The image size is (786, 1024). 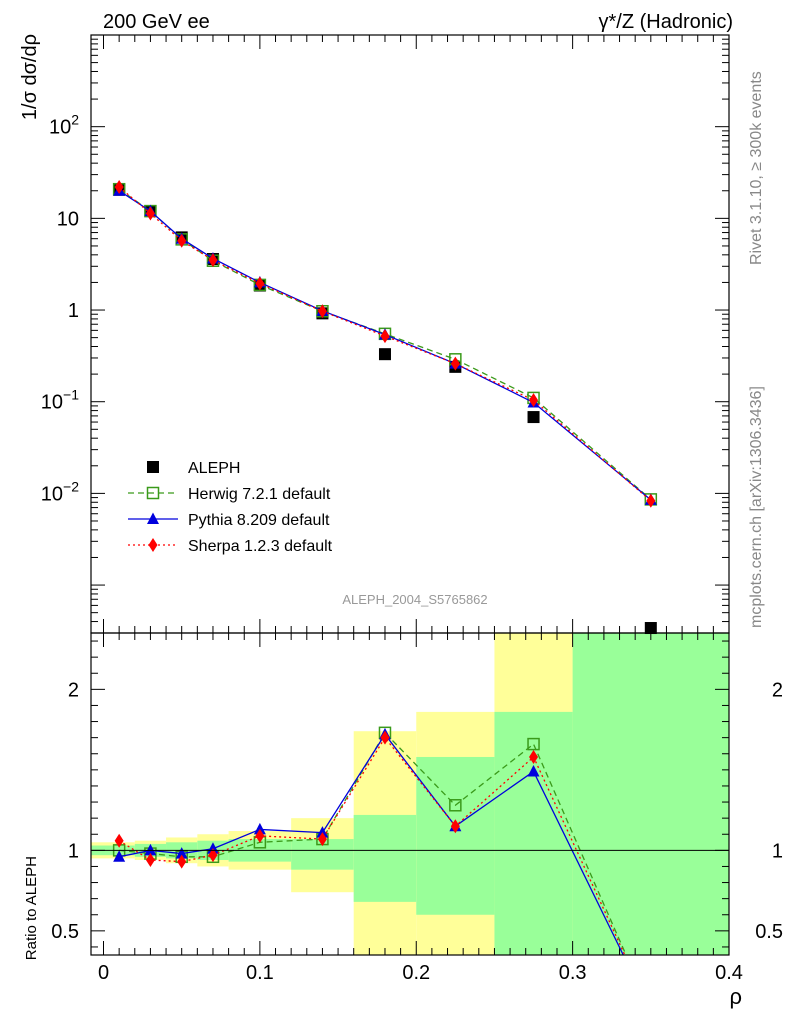 I want to click on x-tick-label: 0.1, so click(x=260, y=973).